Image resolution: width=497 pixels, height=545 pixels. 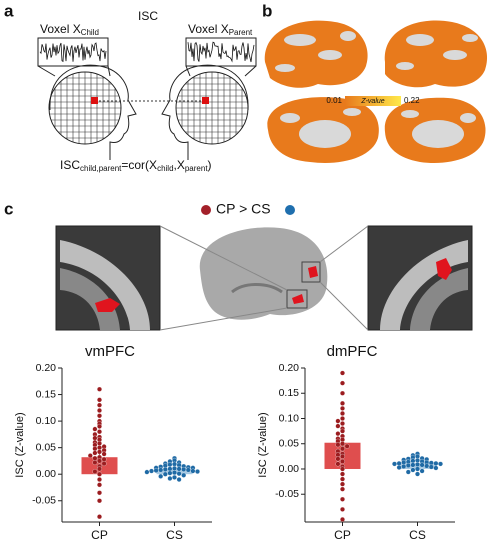 What do you see at coordinates (46, 447) in the screenshot?
I see `y-tick-label: 0.05` at bounding box center [46, 447].